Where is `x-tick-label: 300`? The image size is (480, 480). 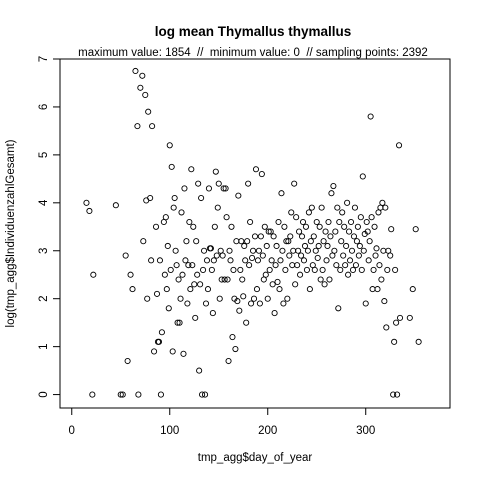
x-tick-label: 300 is located at coordinates (365, 431).